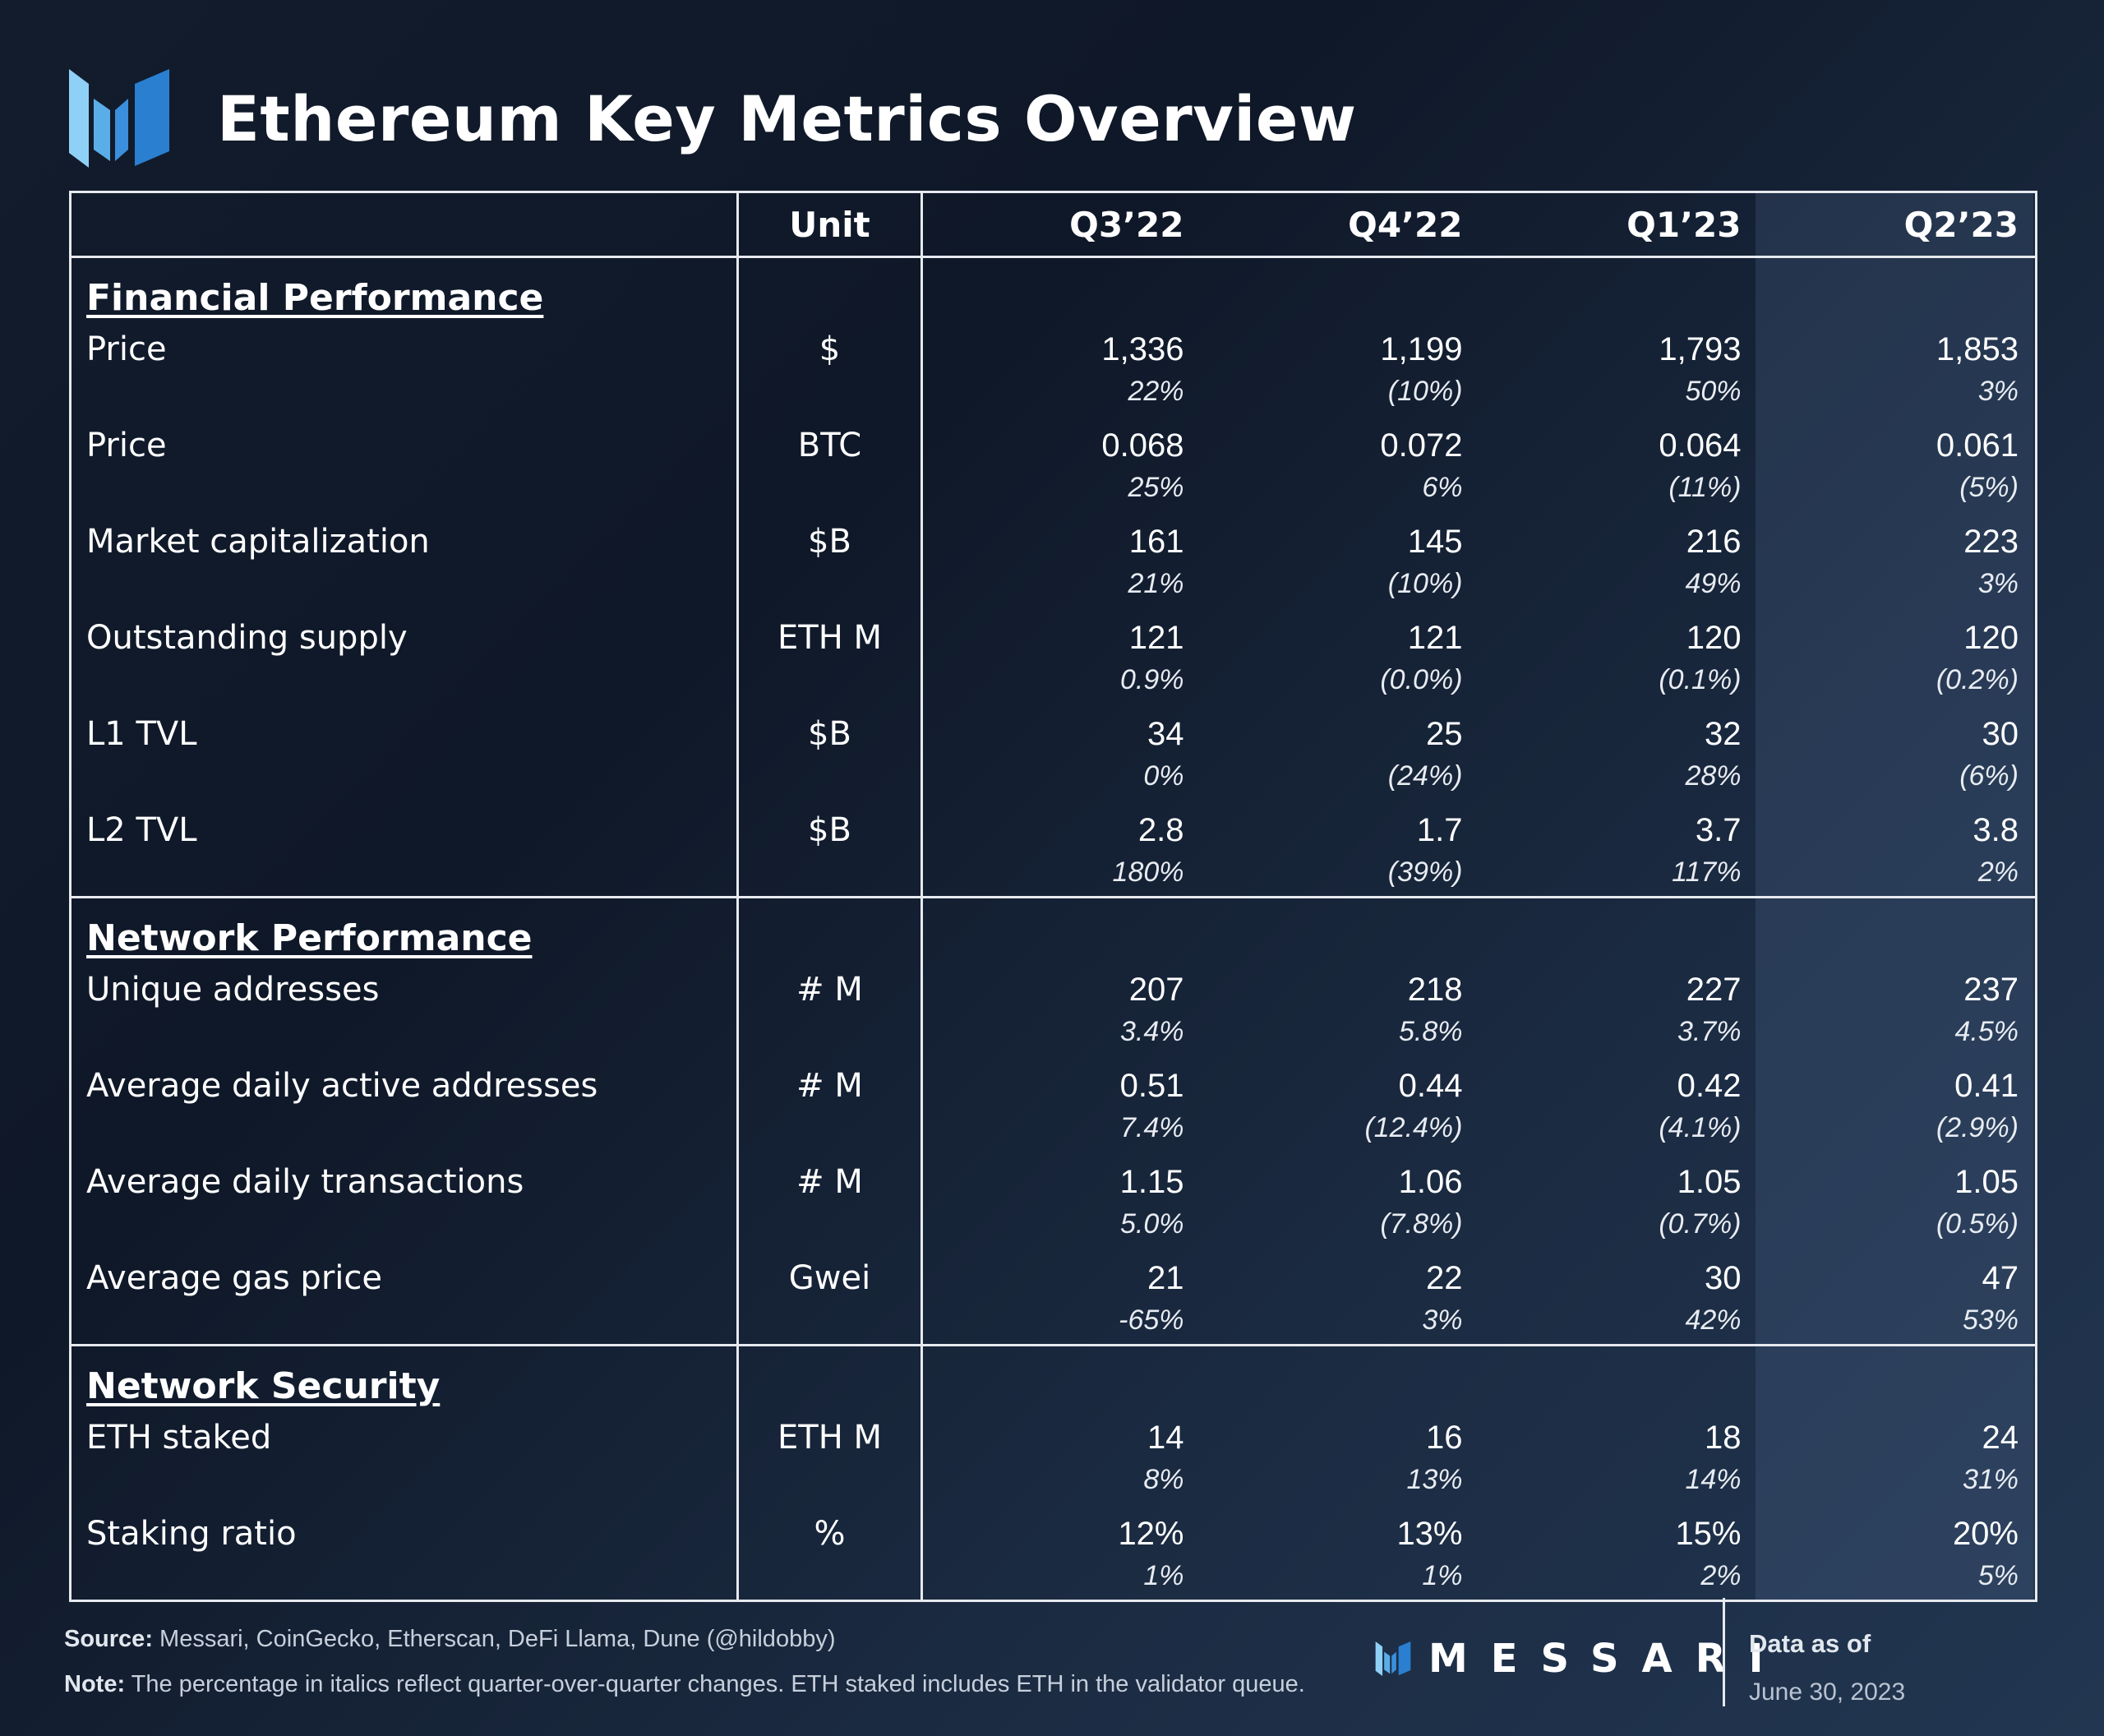  What do you see at coordinates (404, 536) in the screenshot?
I see `metric-label: Market capitalization` at bounding box center [404, 536].